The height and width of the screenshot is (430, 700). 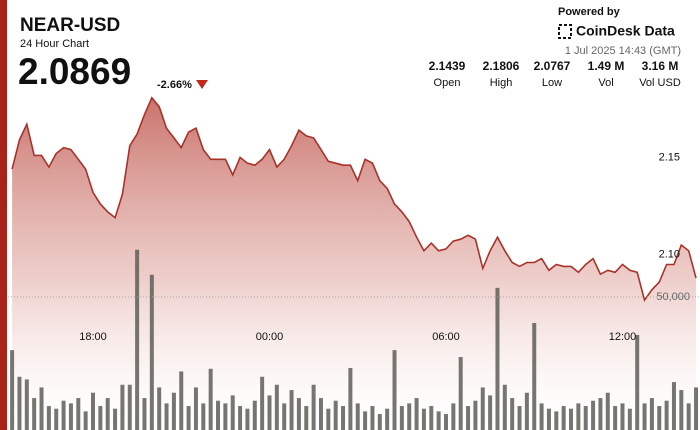 What do you see at coordinates (3, 215) in the screenshot?
I see `accent-bar` at bounding box center [3, 215].